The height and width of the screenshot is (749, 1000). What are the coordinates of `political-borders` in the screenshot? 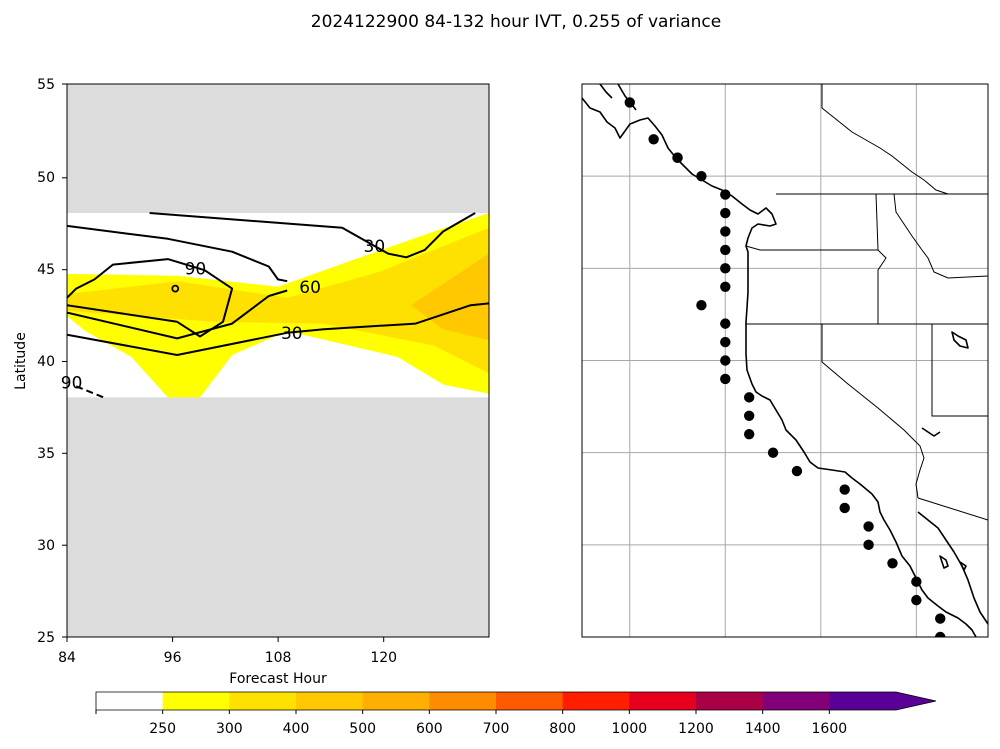 It's located at (866, 302).